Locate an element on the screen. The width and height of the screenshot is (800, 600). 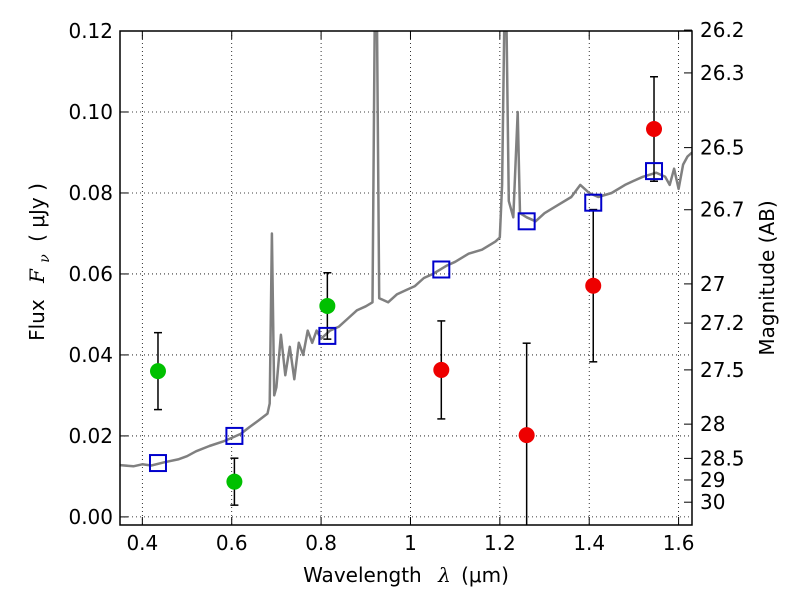
mag-tick-label: 26.7 is located at coordinates (722, 210).